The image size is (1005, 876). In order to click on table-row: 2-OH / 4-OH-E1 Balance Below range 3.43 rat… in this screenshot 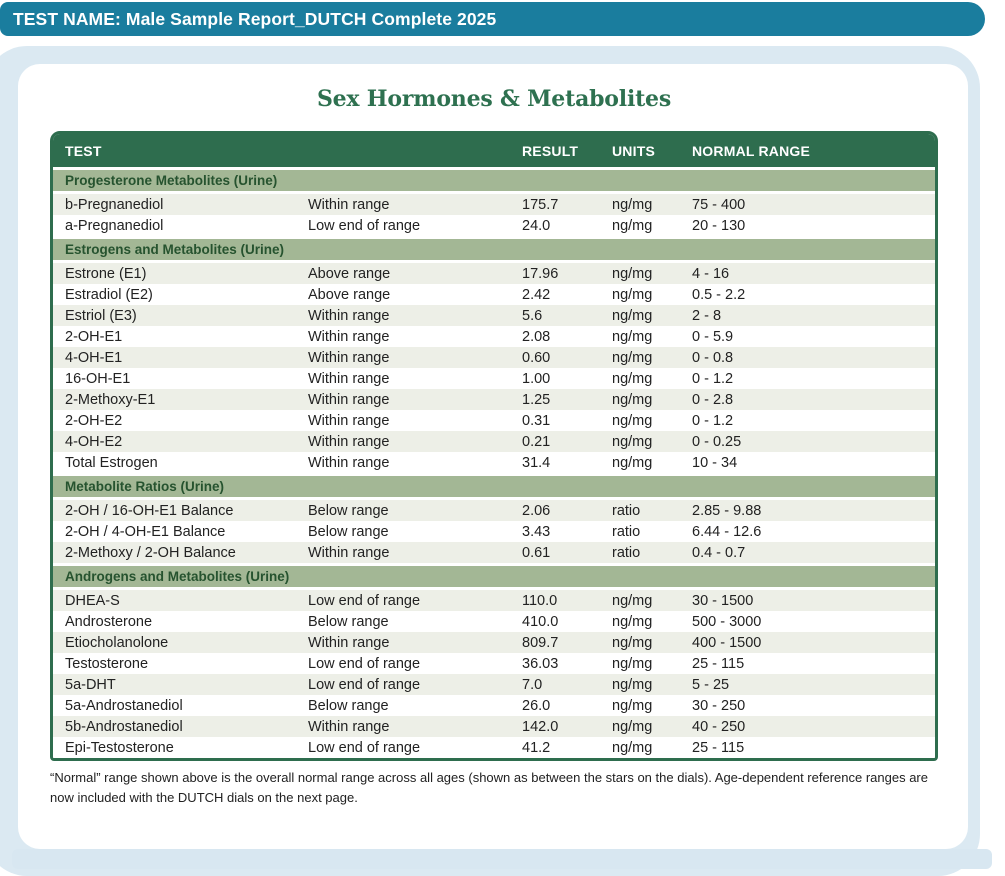, I will do `click(494, 531)`.